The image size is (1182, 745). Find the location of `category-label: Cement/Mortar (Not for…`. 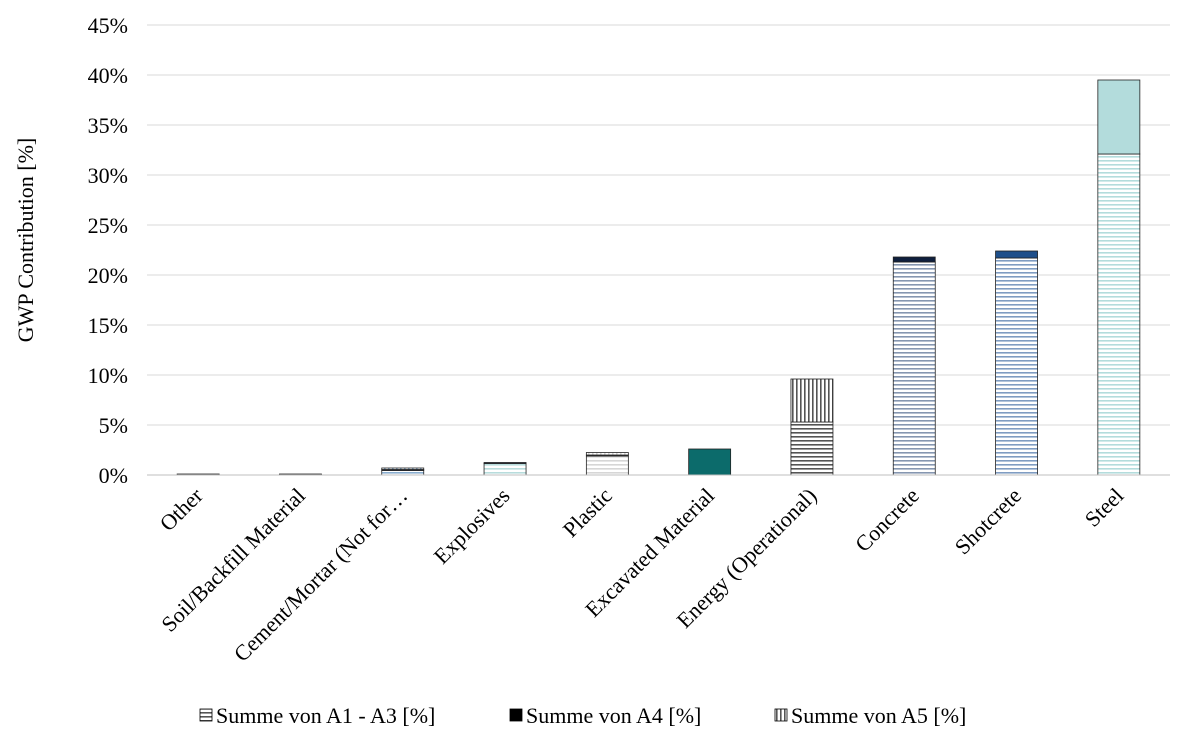

category-label: Cement/Mortar (Not for… is located at coordinates (321, 575).